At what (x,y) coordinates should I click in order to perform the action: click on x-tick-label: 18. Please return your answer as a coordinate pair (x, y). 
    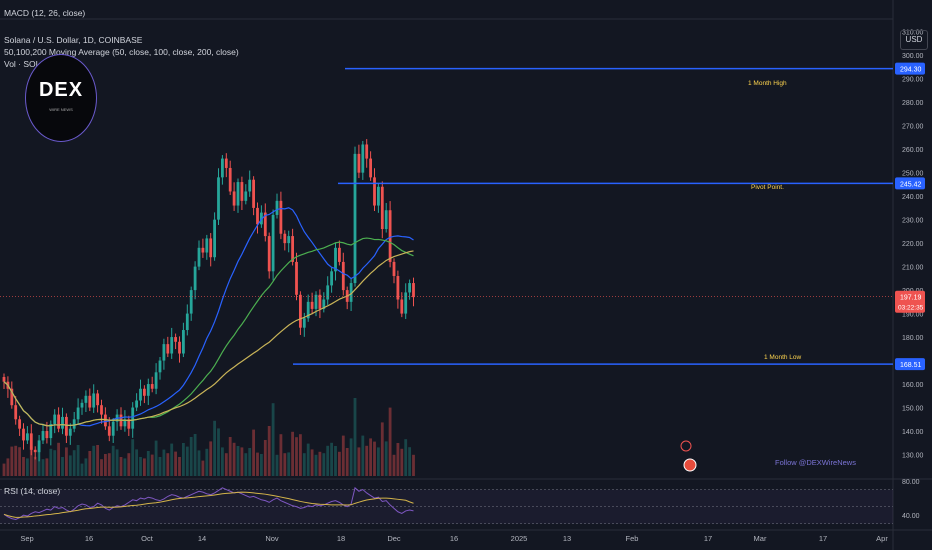
    Looking at the image, I should click on (341, 538).